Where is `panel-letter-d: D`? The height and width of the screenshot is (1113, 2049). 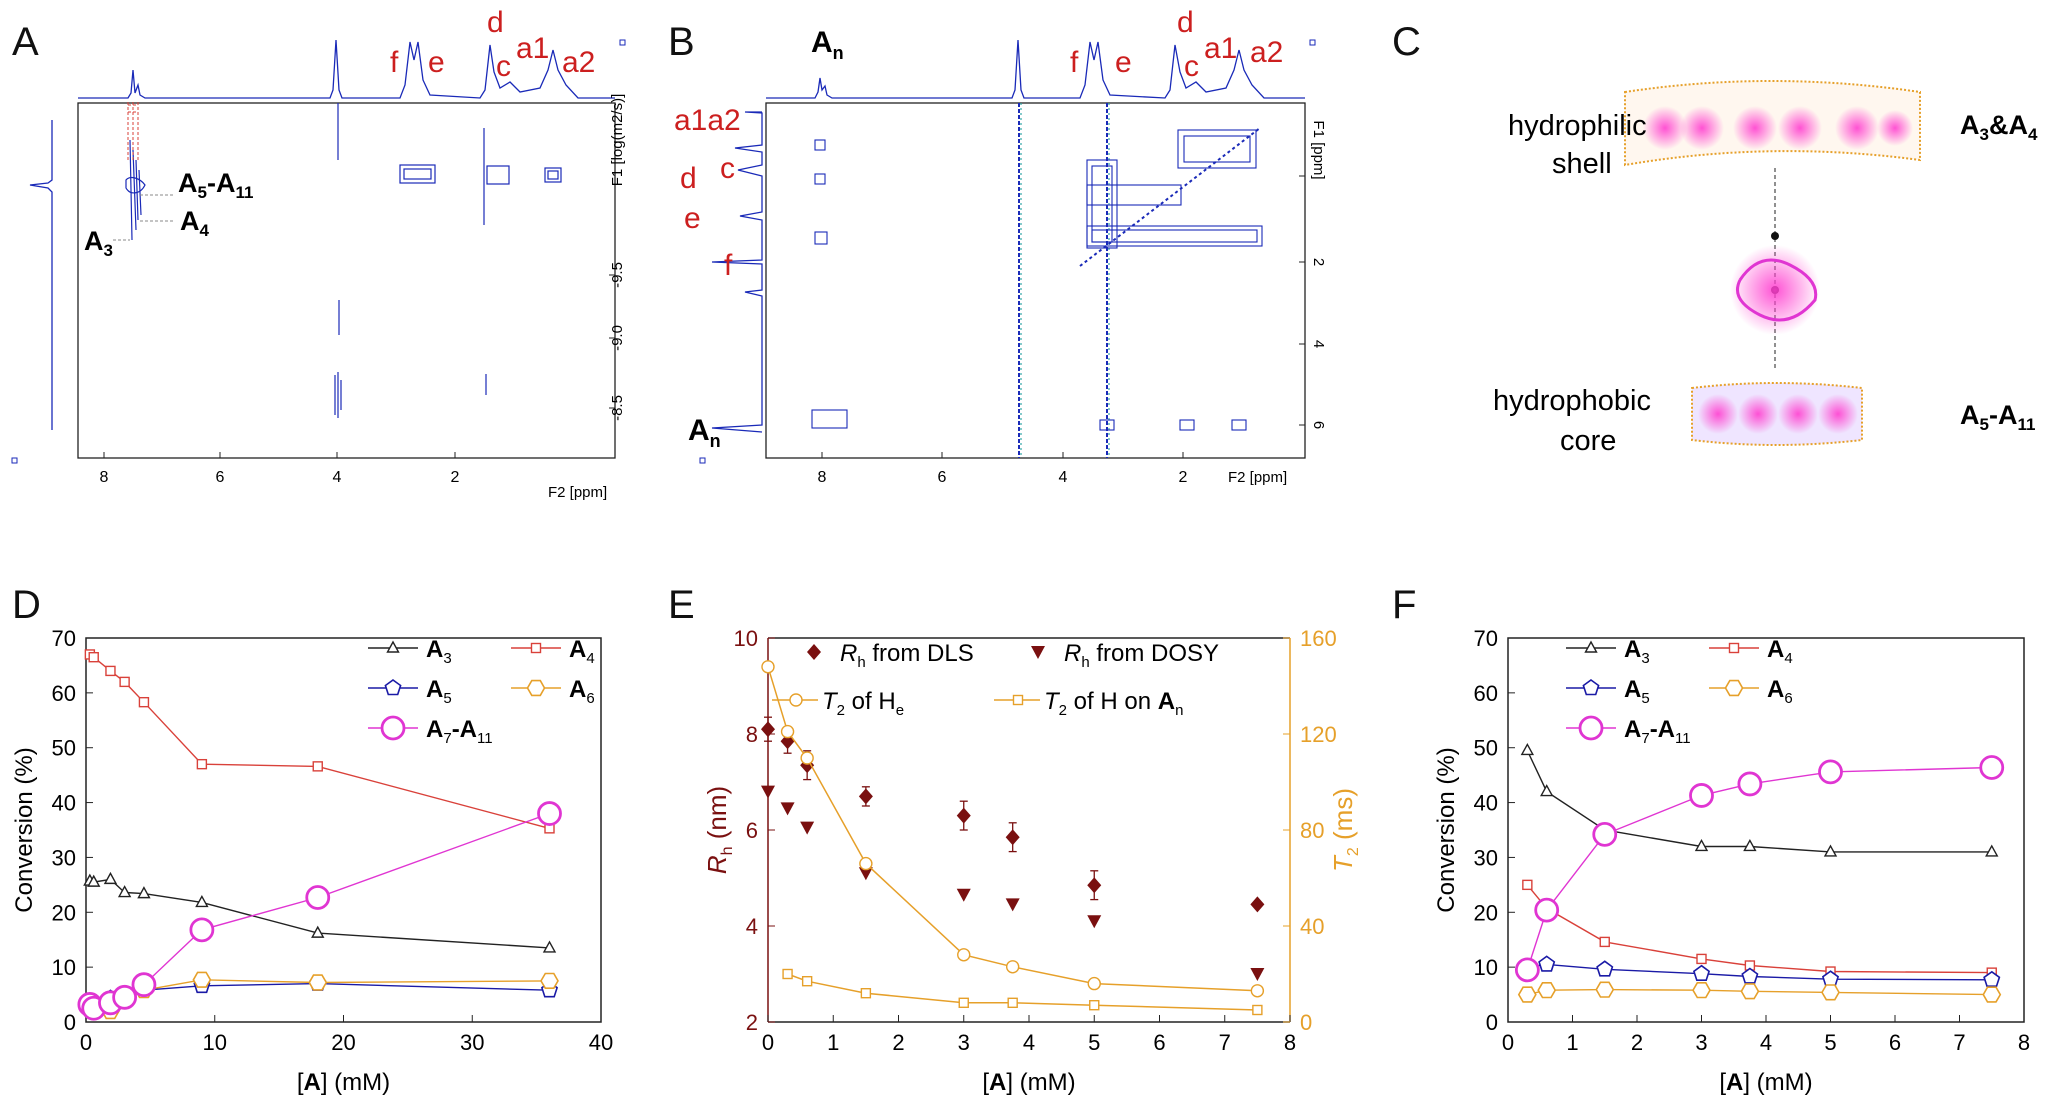
panel-letter-d: D is located at coordinates (26, 605).